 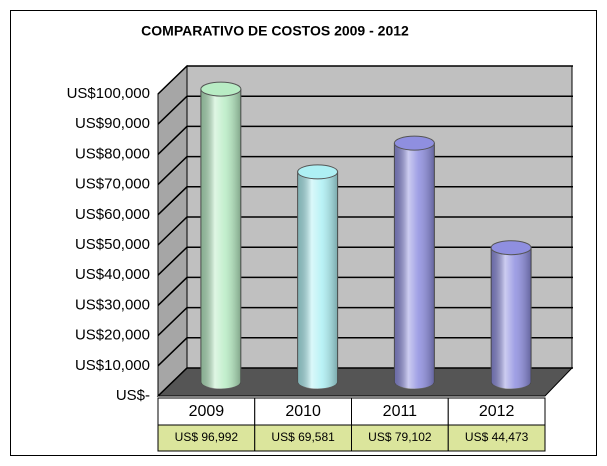 I want to click on value-label: US$ 44,473, so click(x=497, y=437).